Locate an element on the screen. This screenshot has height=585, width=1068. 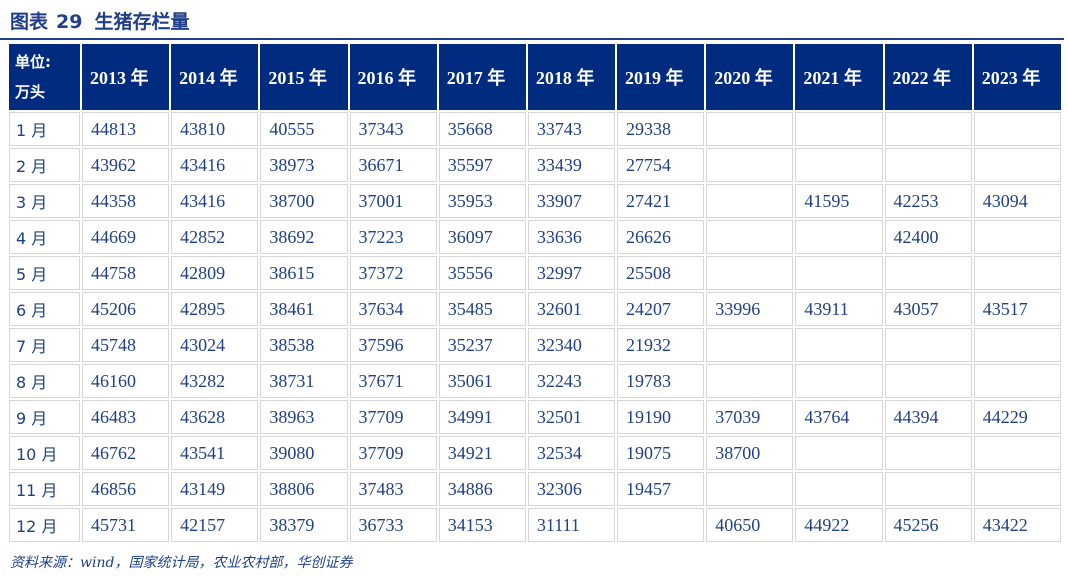
month-cell: 7 月 is located at coordinates (44, 345).